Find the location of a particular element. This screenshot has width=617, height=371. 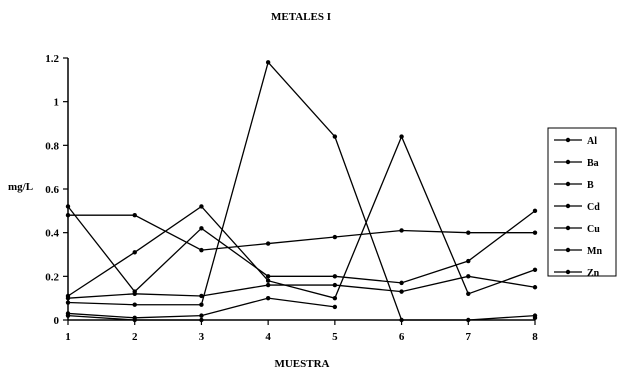

legend-item-cd: Cd is located at coordinates (577, 207).